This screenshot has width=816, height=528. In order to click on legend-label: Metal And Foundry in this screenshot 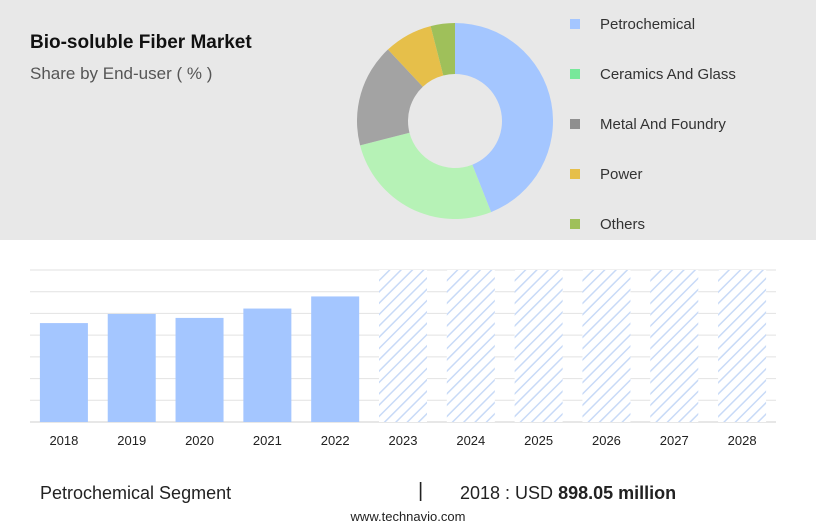, I will do `click(663, 124)`.